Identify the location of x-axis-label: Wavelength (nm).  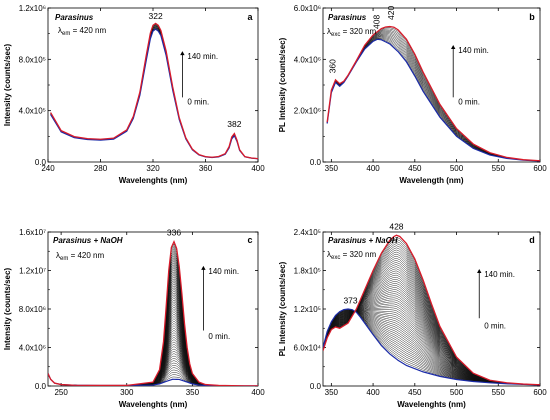
(431, 180).